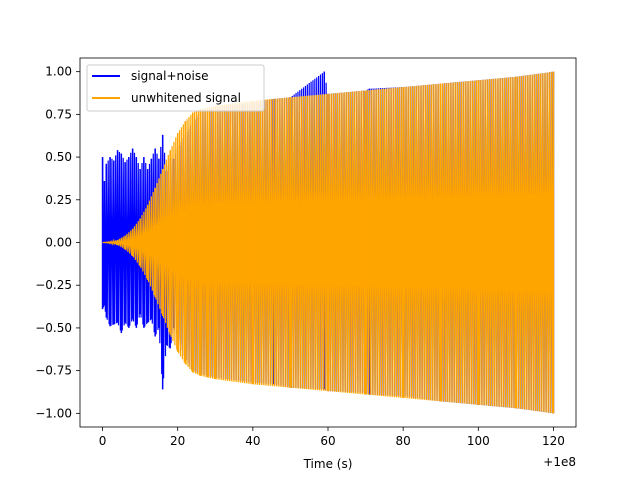 This screenshot has height=480, width=640. I want to click on y-tick-label: 0.00, so click(58, 243).